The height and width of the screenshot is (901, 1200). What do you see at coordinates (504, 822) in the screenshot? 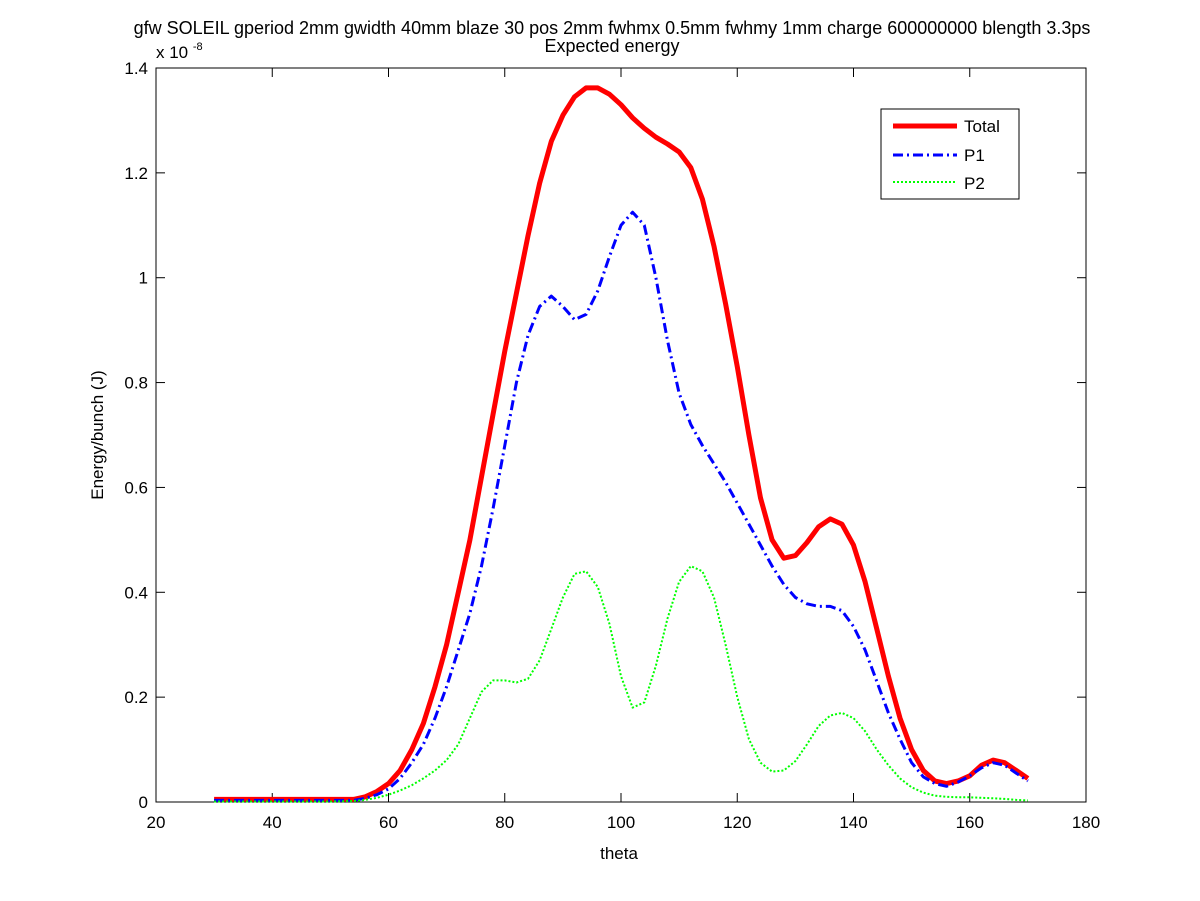
I see `x-tick-label: 80` at bounding box center [504, 822].